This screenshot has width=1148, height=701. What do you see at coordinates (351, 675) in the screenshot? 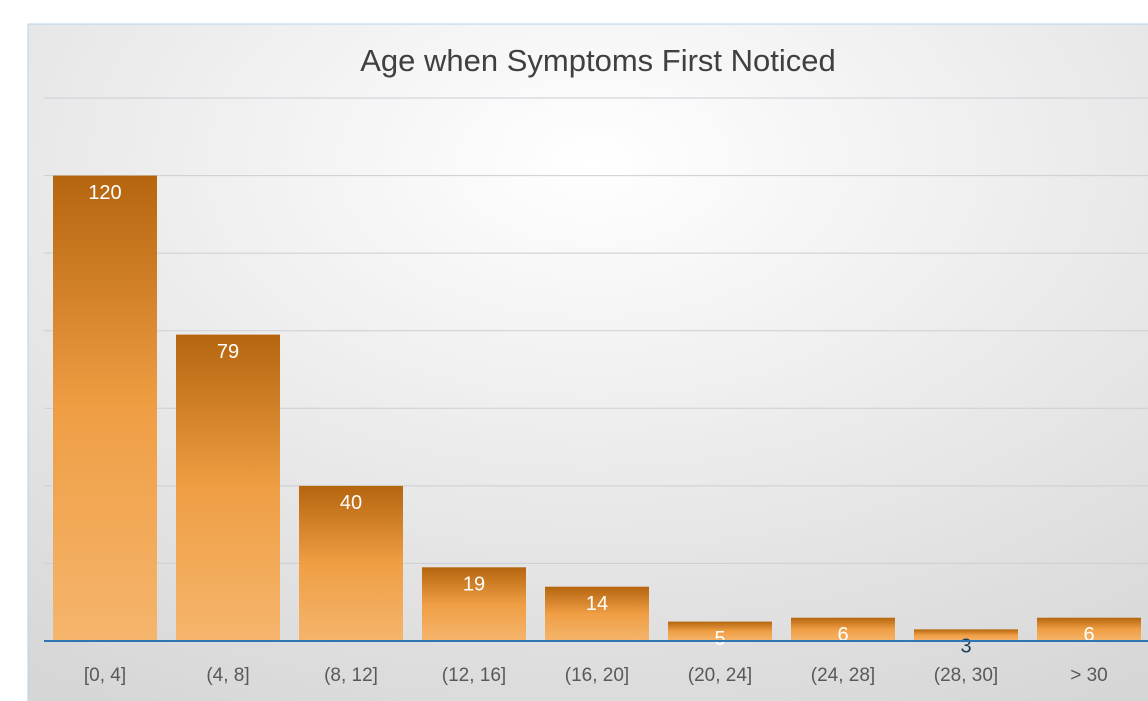
I see `x-tick-label: (8, 12]` at bounding box center [351, 675].